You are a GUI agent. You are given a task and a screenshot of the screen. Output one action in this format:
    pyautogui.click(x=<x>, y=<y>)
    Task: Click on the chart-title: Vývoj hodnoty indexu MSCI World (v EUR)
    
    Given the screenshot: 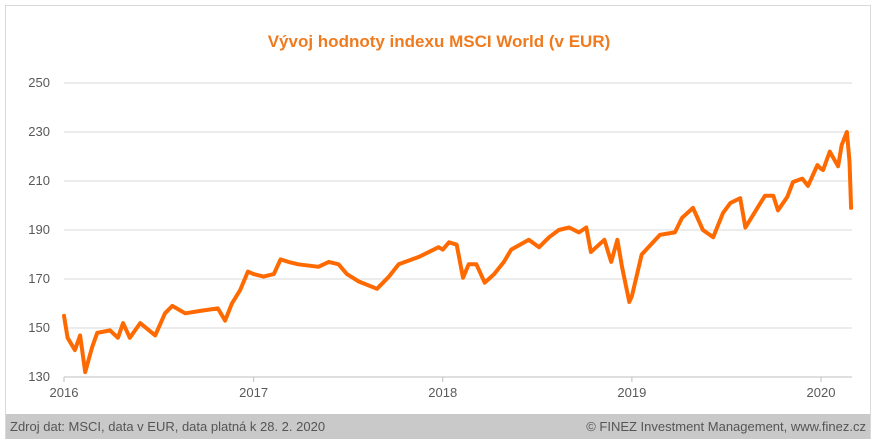 What is the action you would take?
    pyautogui.click(x=439, y=41)
    